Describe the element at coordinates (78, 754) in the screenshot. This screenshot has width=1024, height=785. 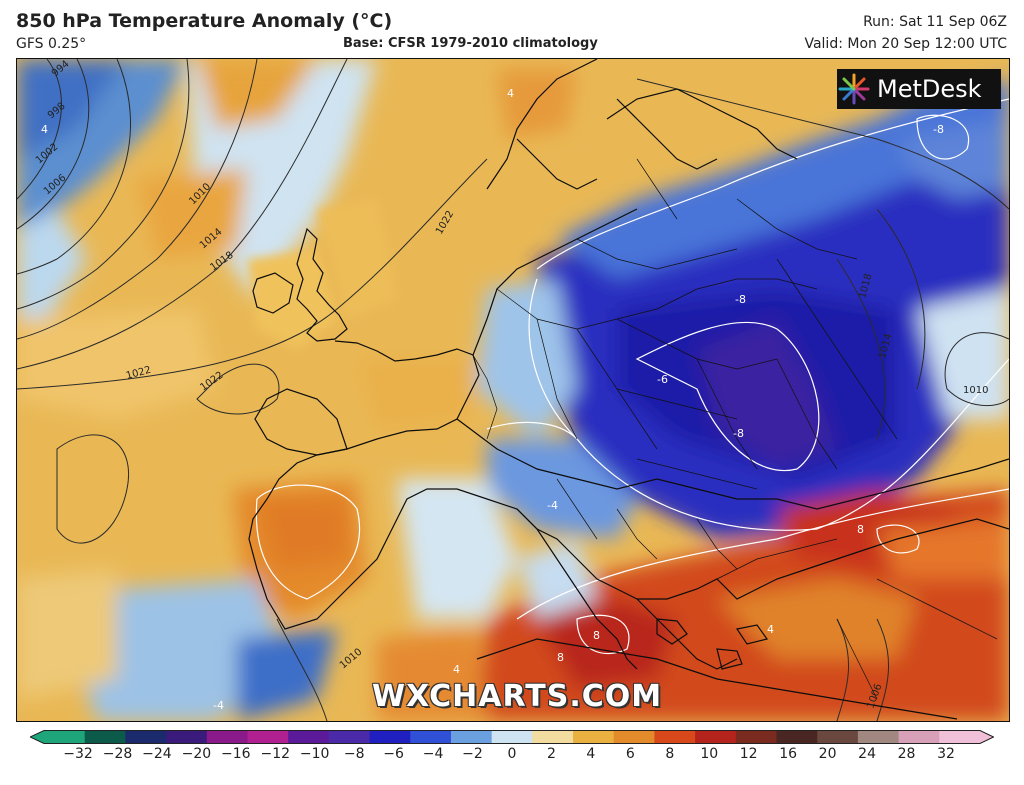
I see `colorbar-tick-label: −32` at that location.